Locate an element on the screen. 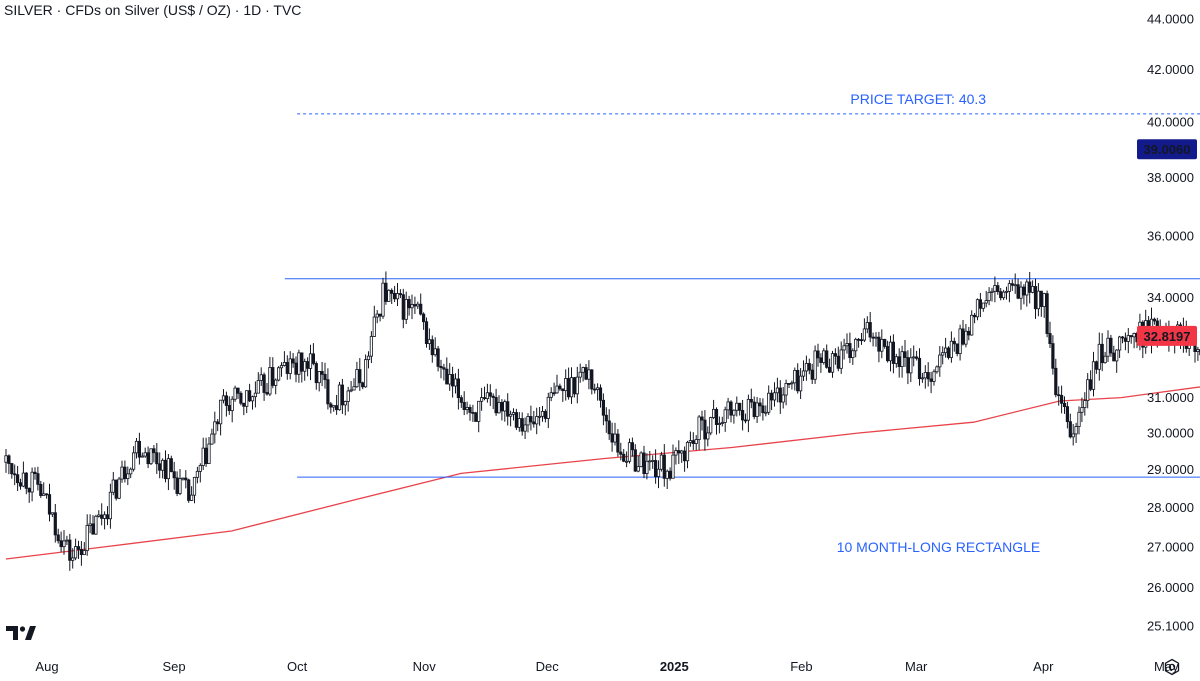 The width and height of the screenshot is (1200, 681). price-target-annotation: PRICE TARGET: 40.3 is located at coordinates (918, 99).